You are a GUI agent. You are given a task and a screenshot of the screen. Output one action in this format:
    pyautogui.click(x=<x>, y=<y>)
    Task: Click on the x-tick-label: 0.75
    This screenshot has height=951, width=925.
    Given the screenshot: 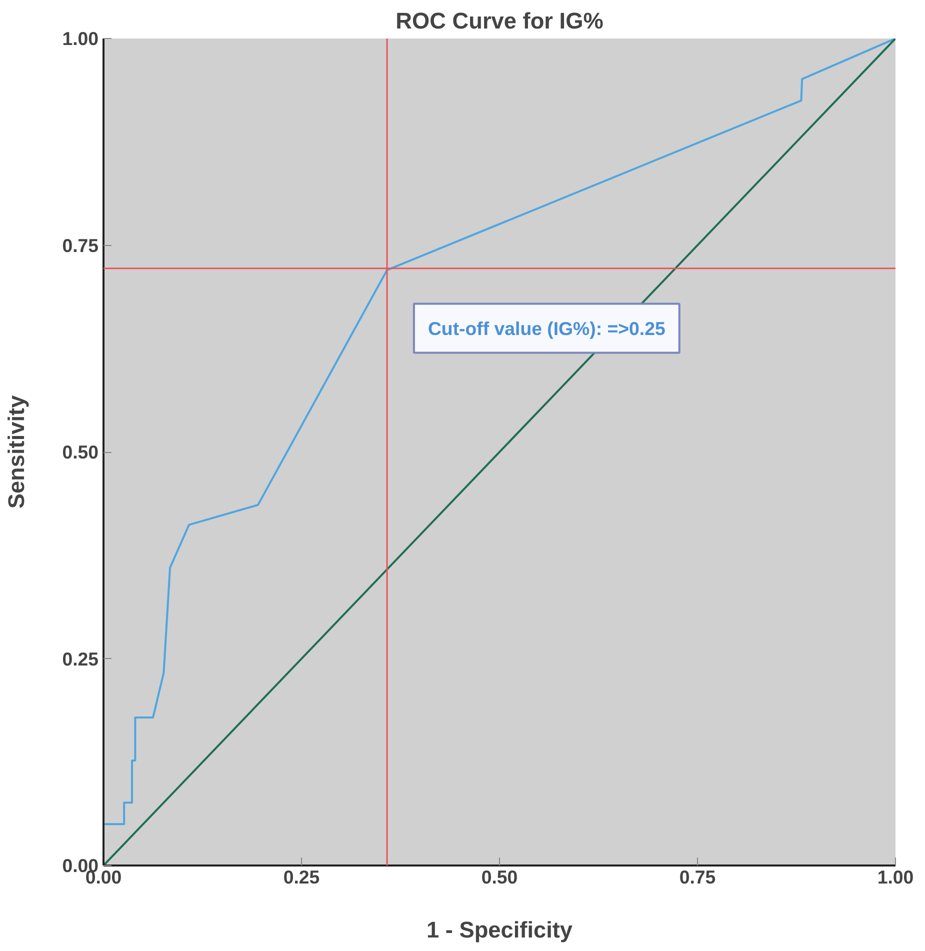 What is the action you would take?
    pyautogui.click(x=697, y=877)
    